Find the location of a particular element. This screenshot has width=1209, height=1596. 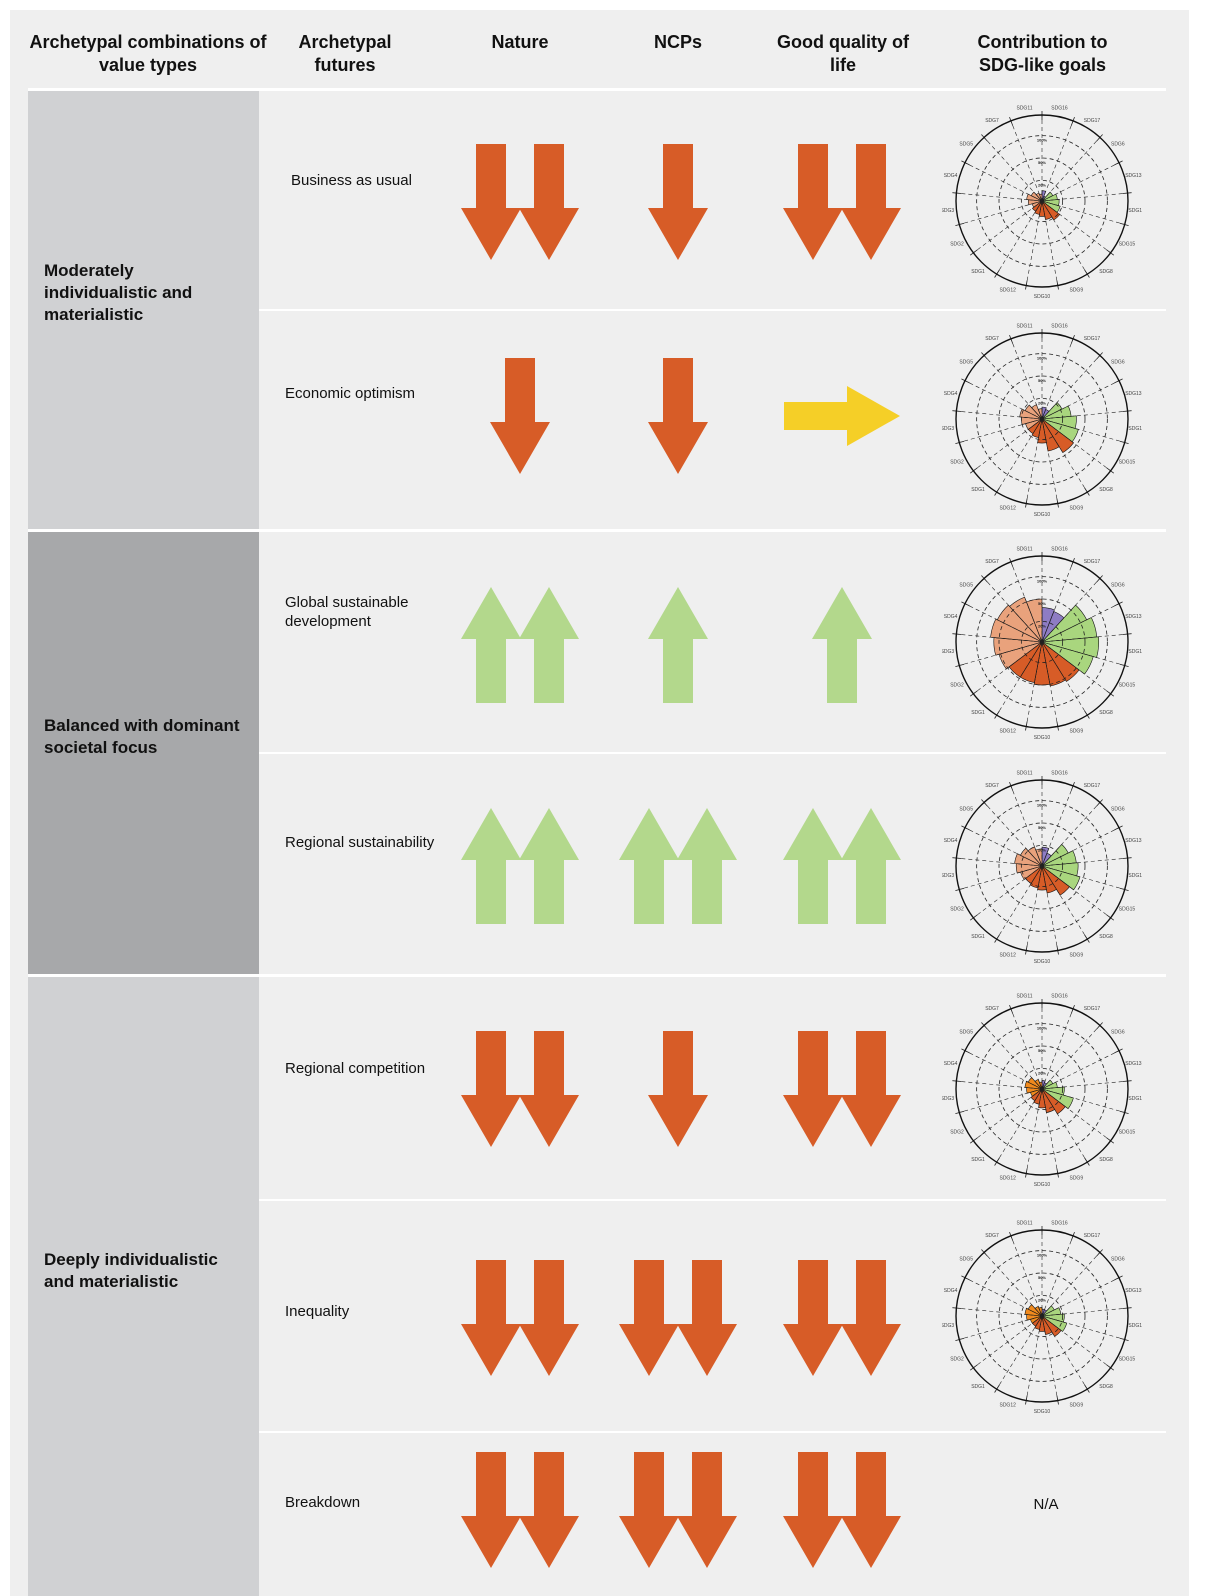

header-futures: Archetypal futures is located at coordinates (345, 53).